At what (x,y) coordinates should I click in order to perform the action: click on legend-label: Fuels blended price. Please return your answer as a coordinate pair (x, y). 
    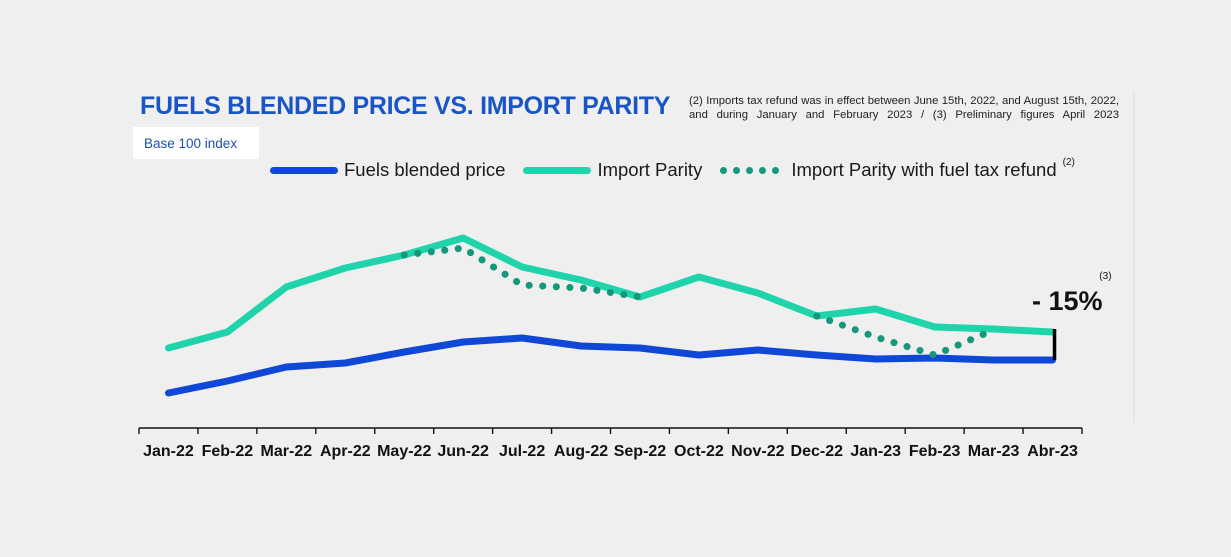
    Looking at the image, I should click on (425, 169).